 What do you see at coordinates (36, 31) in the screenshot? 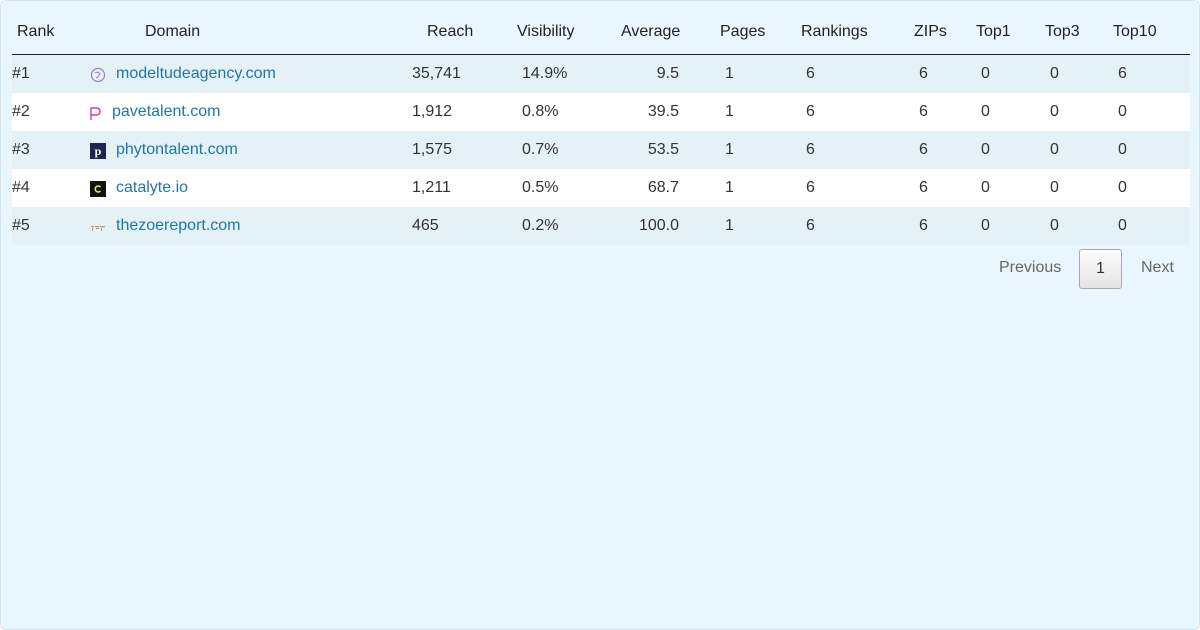
I see `column-header: Rank` at bounding box center [36, 31].